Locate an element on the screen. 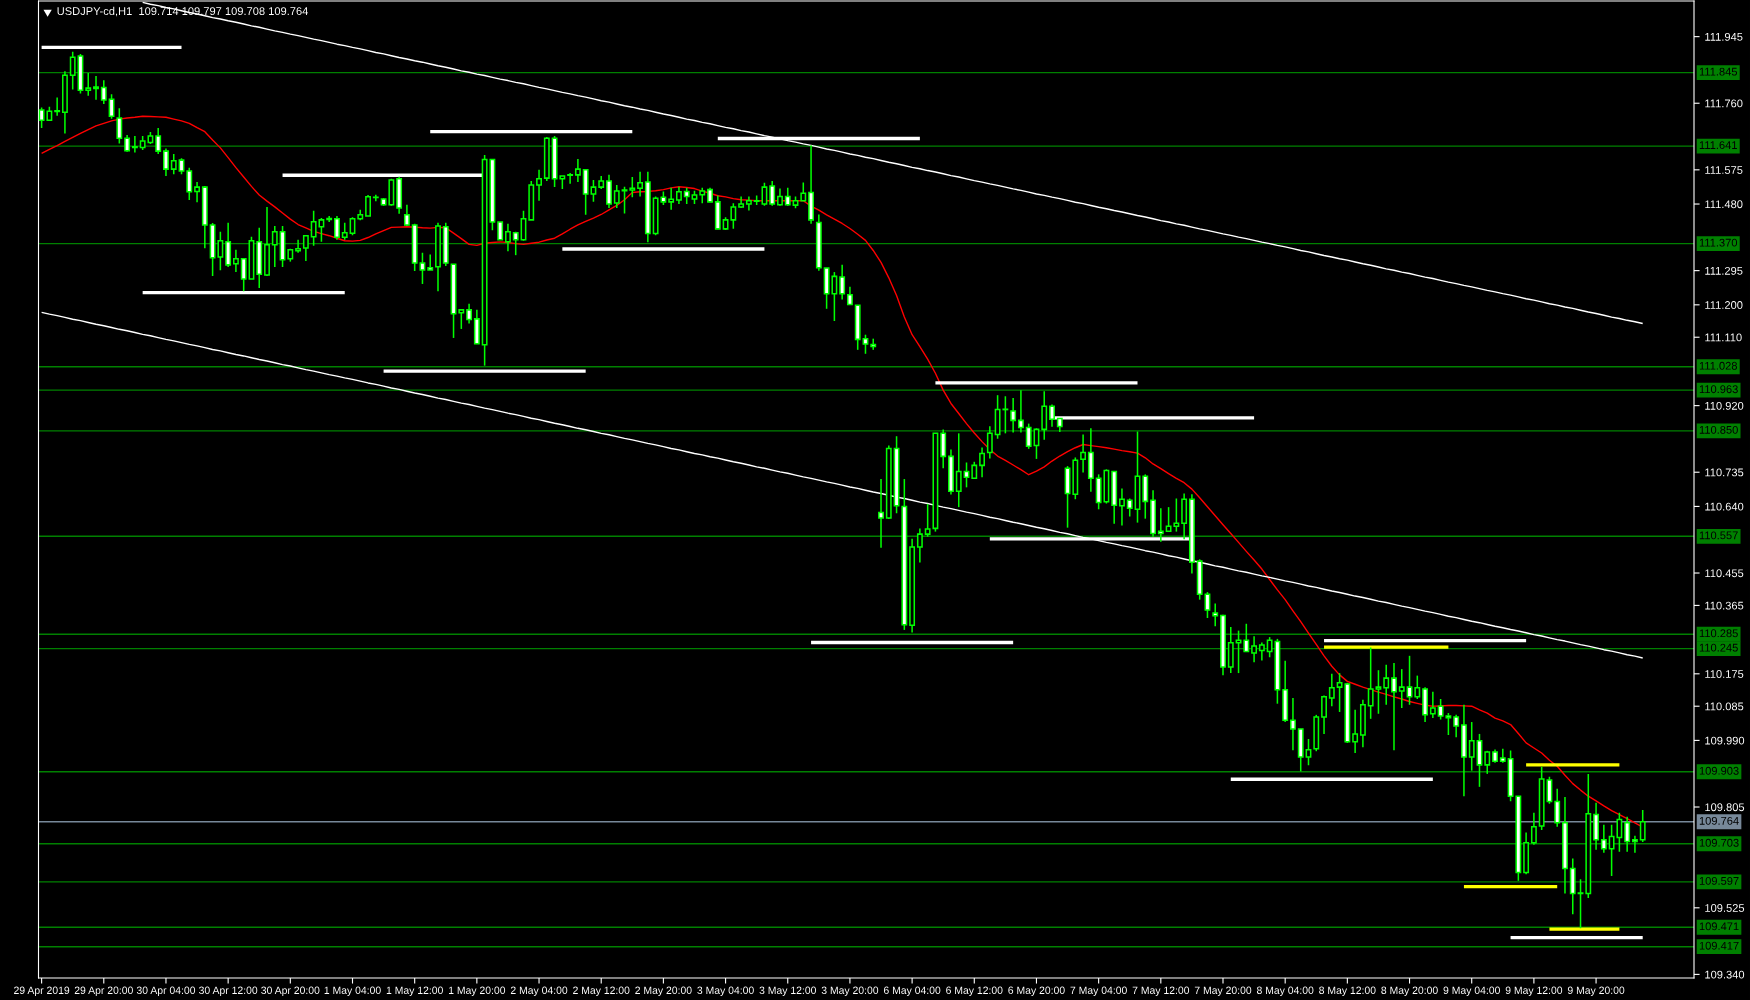  x-tick-label: 1 May 20:00 is located at coordinates (477, 991).